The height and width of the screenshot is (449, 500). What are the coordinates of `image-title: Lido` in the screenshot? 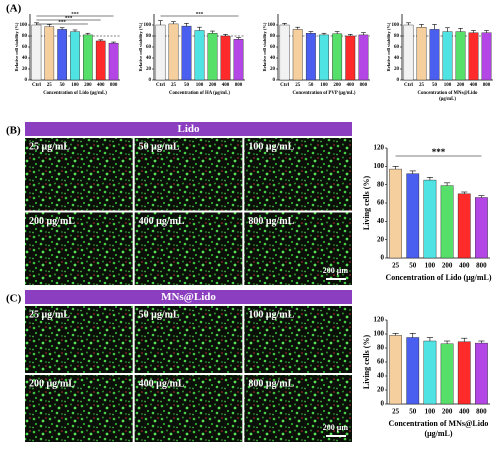 It's located at (188, 129).